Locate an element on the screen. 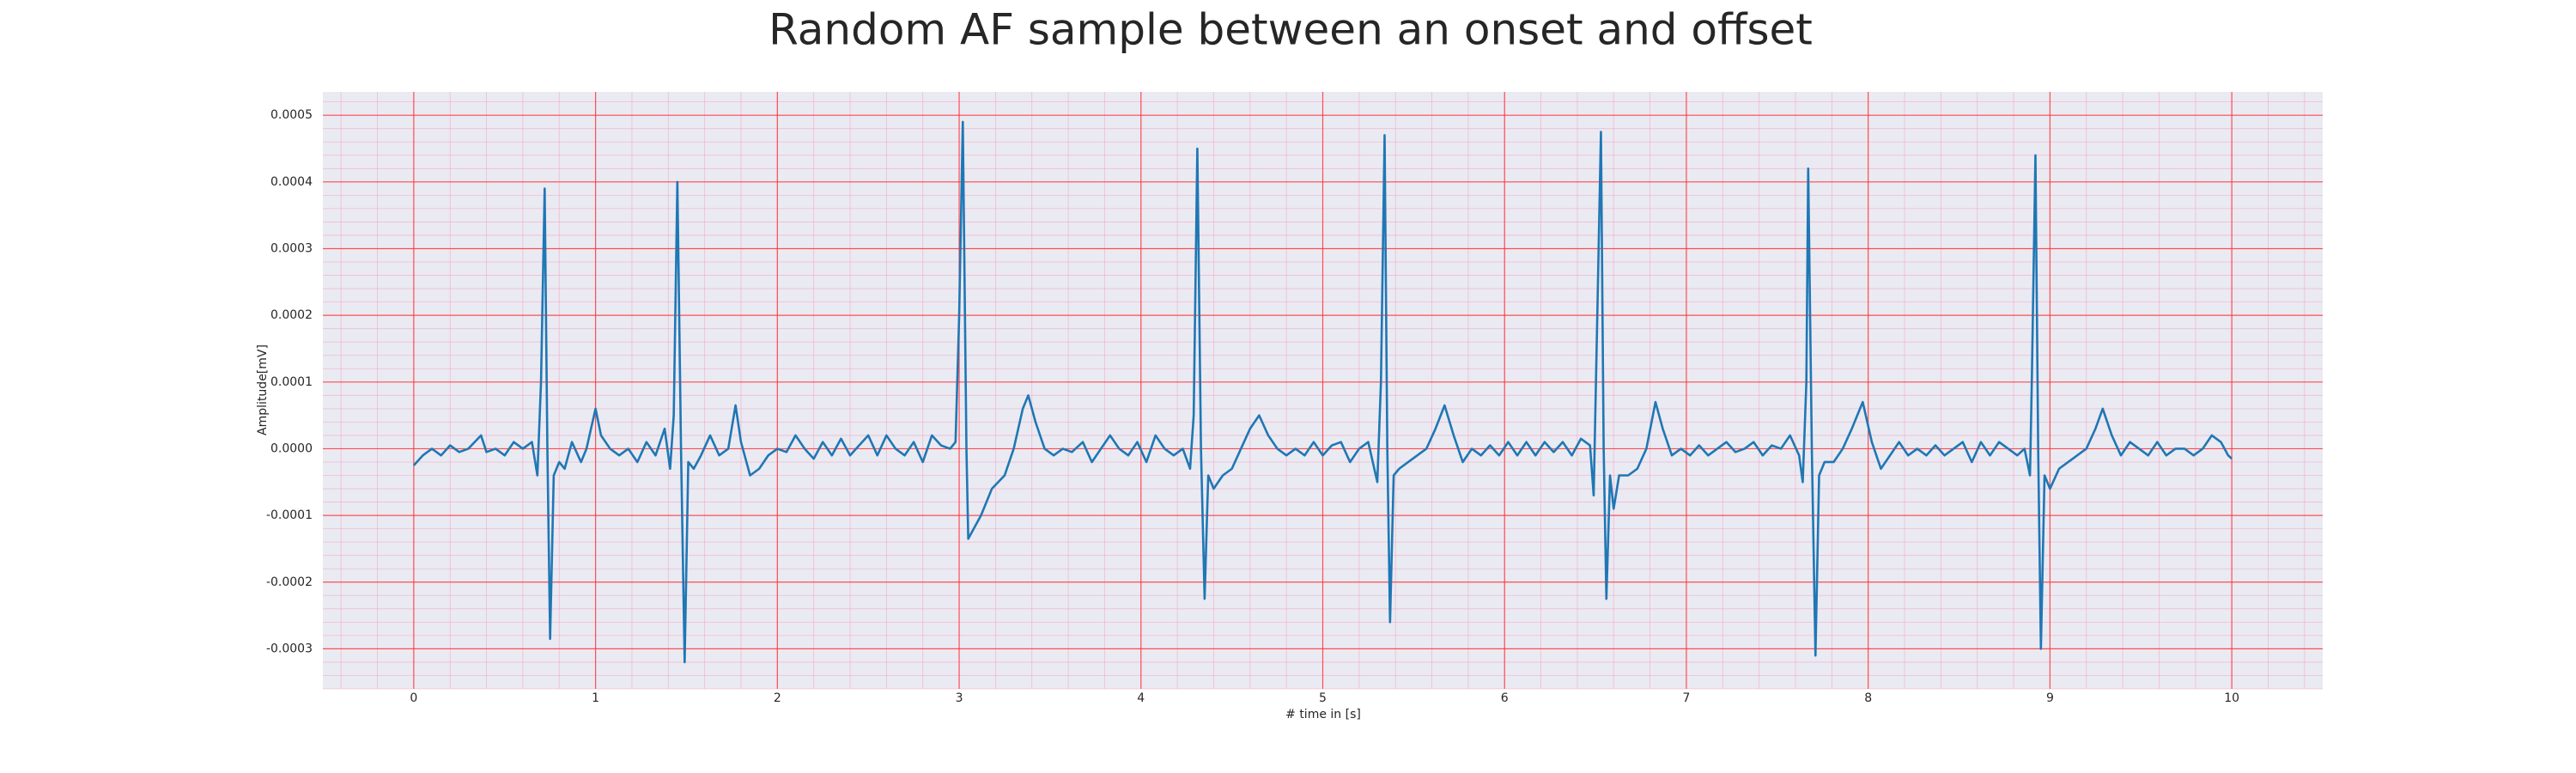 This screenshot has width=2576, height=773. y-tick-label: -0.0002 is located at coordinates (290, 582).